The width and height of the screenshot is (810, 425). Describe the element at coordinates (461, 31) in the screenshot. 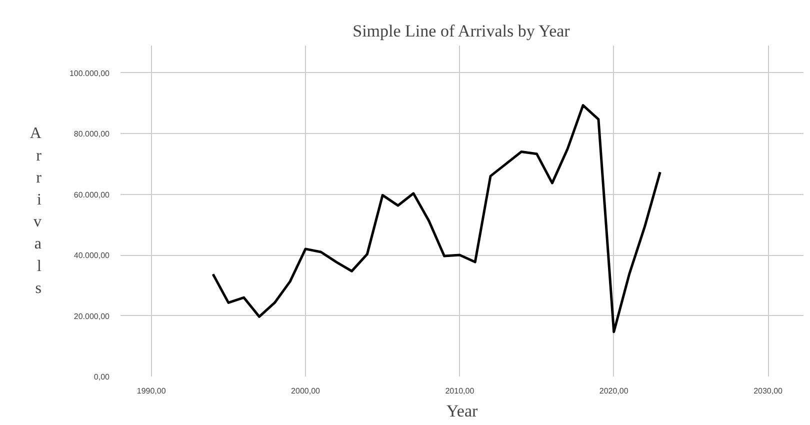

I see `chart-title: Simple Line of Arrivals by Year` at that location.